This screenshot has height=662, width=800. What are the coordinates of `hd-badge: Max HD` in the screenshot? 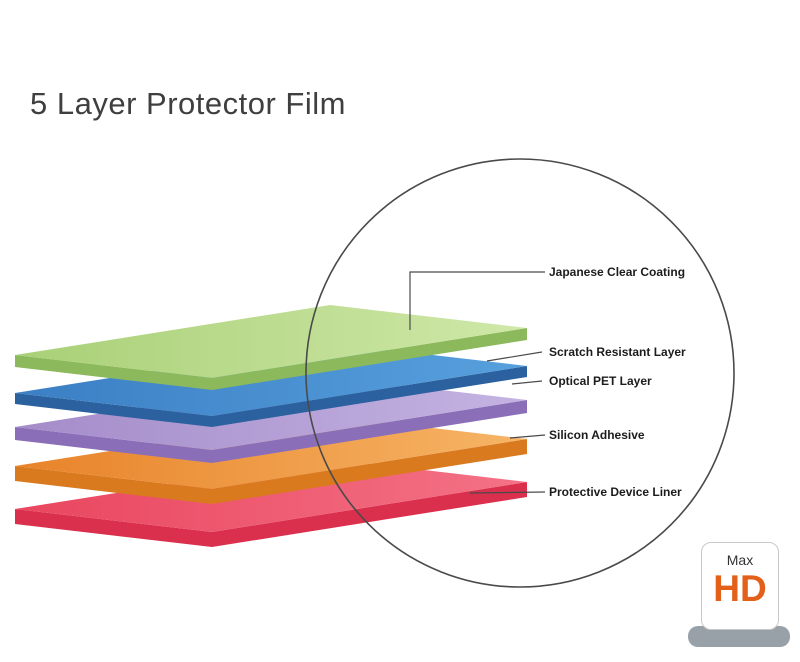 It's located at (740, 586).